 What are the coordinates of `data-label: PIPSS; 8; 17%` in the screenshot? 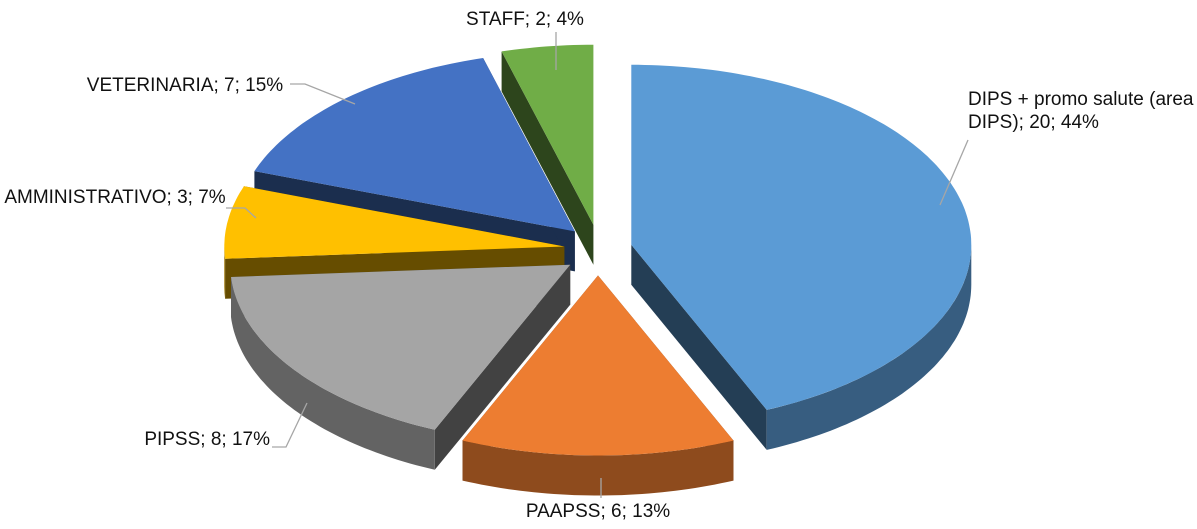 It's located at (207, 439).